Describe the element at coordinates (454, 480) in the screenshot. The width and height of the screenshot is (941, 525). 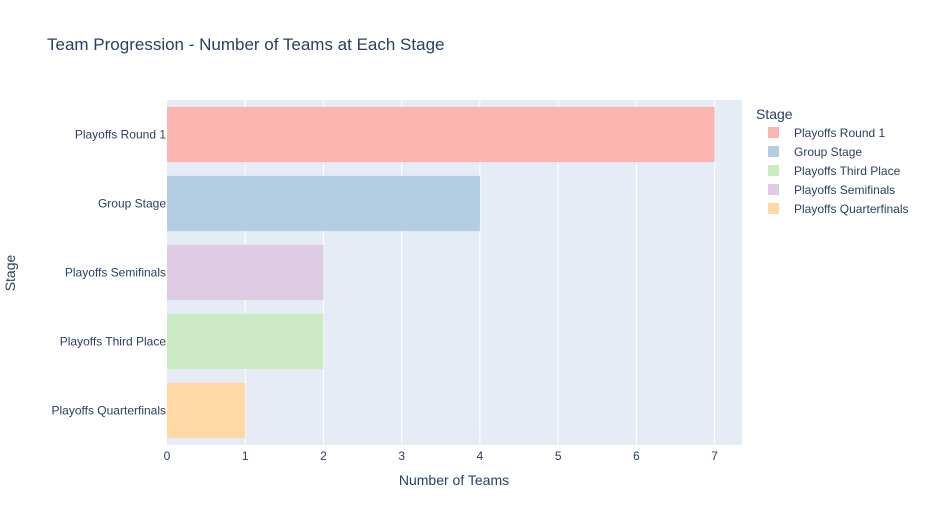
I see `x-axis-title: Number of Teams` at that location.